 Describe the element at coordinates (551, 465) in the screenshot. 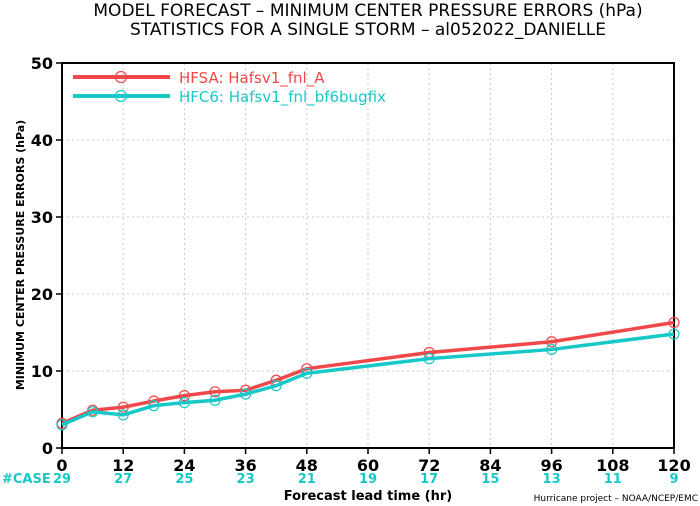

I see `x-tick-label: 96` at that location.